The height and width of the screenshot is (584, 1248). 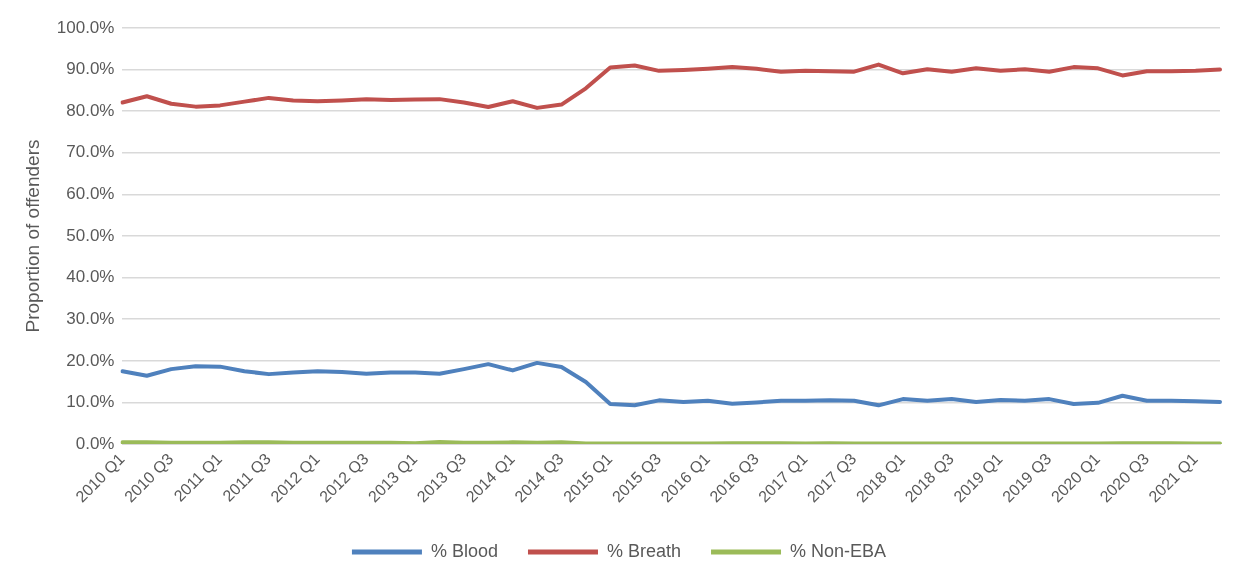 I want to click on legend-label: % Blood, so click(x=464, y=550).